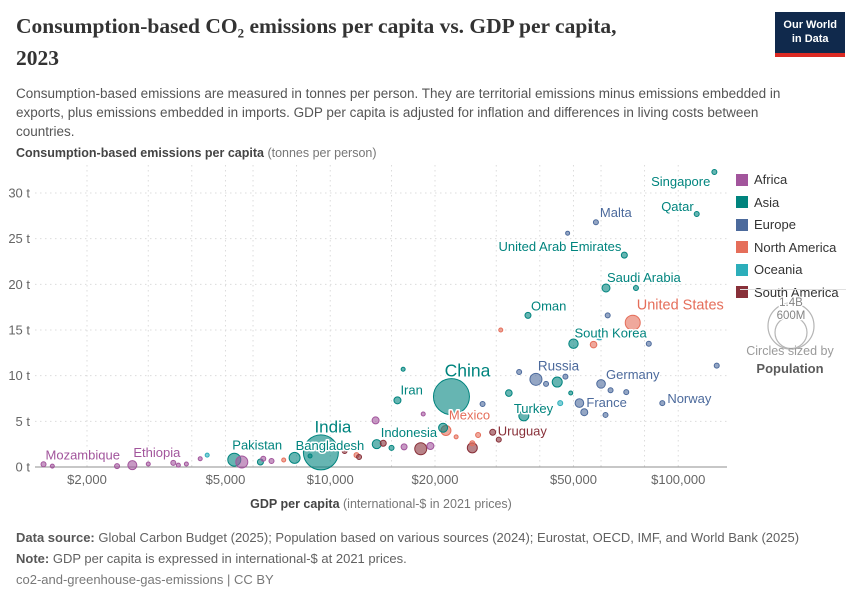 This screenshot has width=850, height=600. What do you see at coordinates (787, 269) in the screenshot?
I see `legend-item-oceania: Oceania` at bounding box center [787, 269].